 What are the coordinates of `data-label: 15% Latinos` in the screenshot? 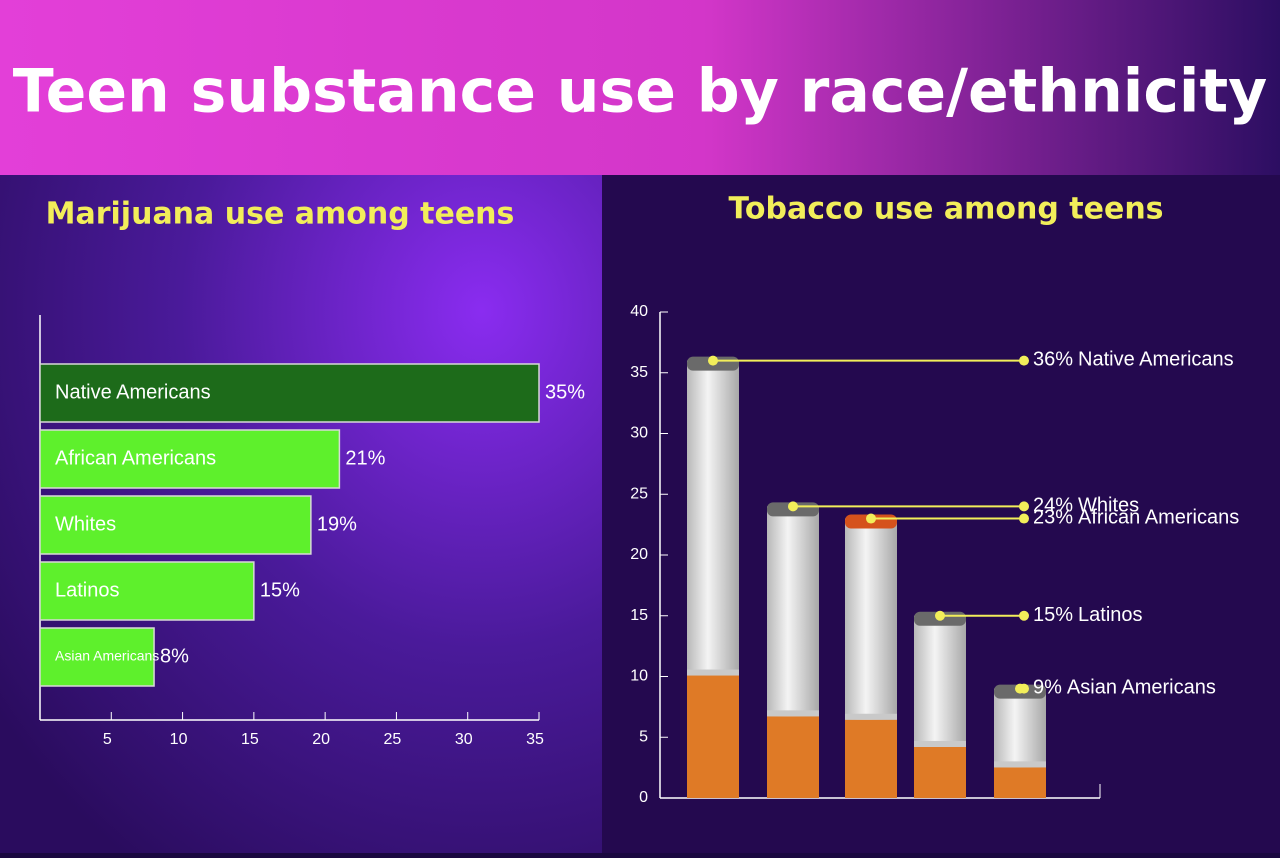 It's located at (1088, 615).